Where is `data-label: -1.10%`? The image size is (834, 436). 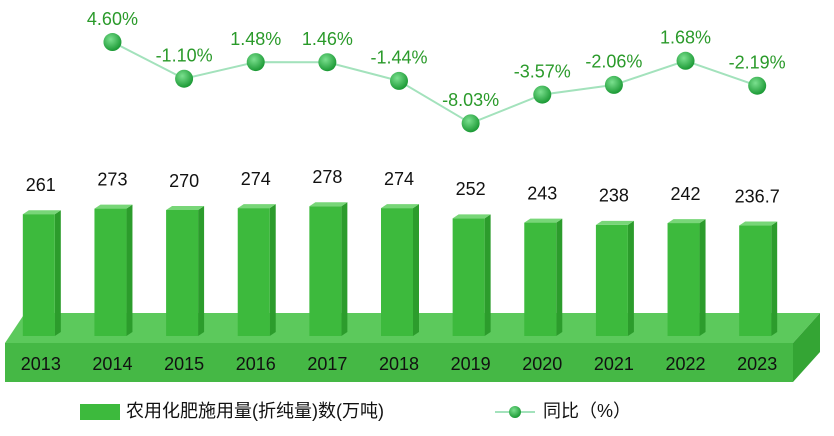 data-label: -1.10% is located at coordinates (184, 55).